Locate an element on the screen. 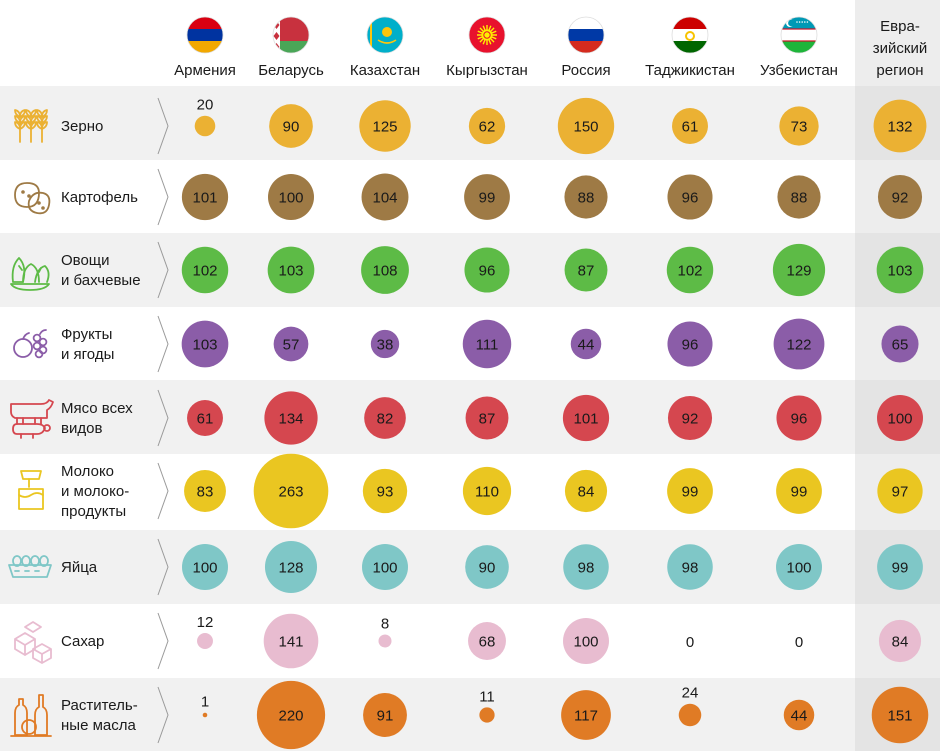 This screenshot has width=940, height=751. category-label: и бахчевые is located at coordinates (101, 280).